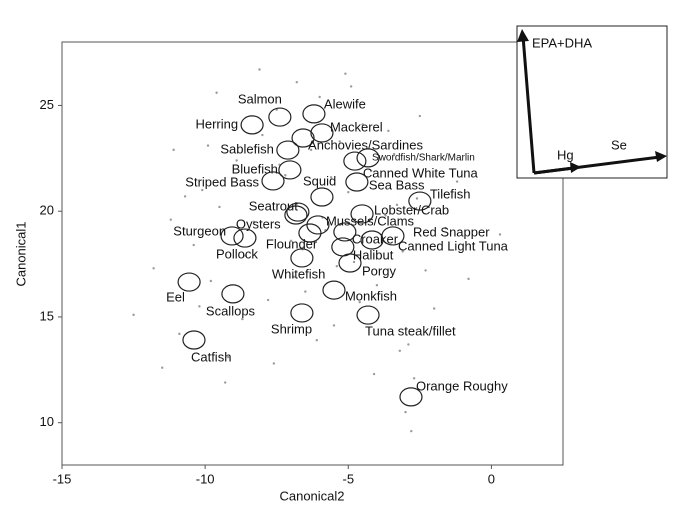 This screenshot has height=512, width=680. I want to click on group-label: Swordfish/Shark/Marlin, so click(423, 158).